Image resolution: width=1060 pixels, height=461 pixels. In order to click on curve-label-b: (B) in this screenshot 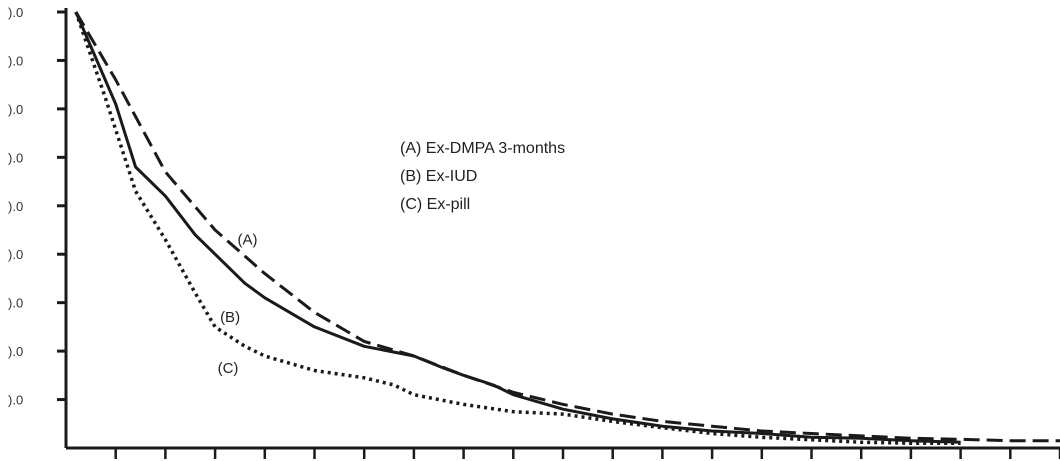, I will do `click(230, 317)`.